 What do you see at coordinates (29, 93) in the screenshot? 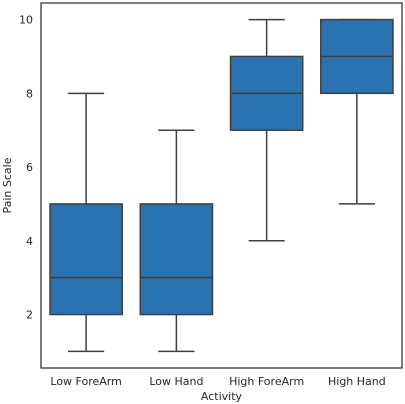
I see `y-tick-label: 8` at bounding box center [29, 93].